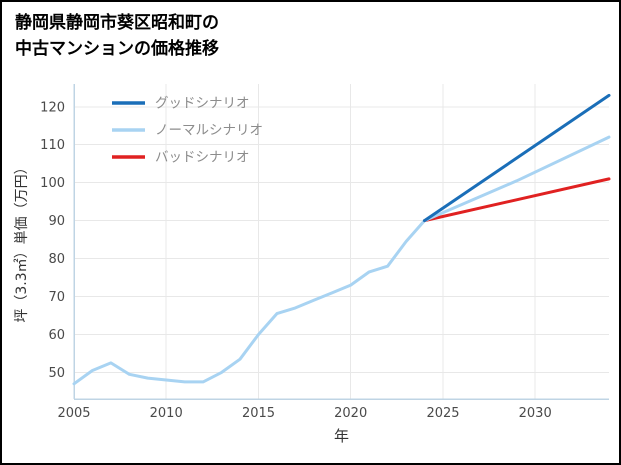  I want to click on y-tick-label: 100, so click(52, 183).